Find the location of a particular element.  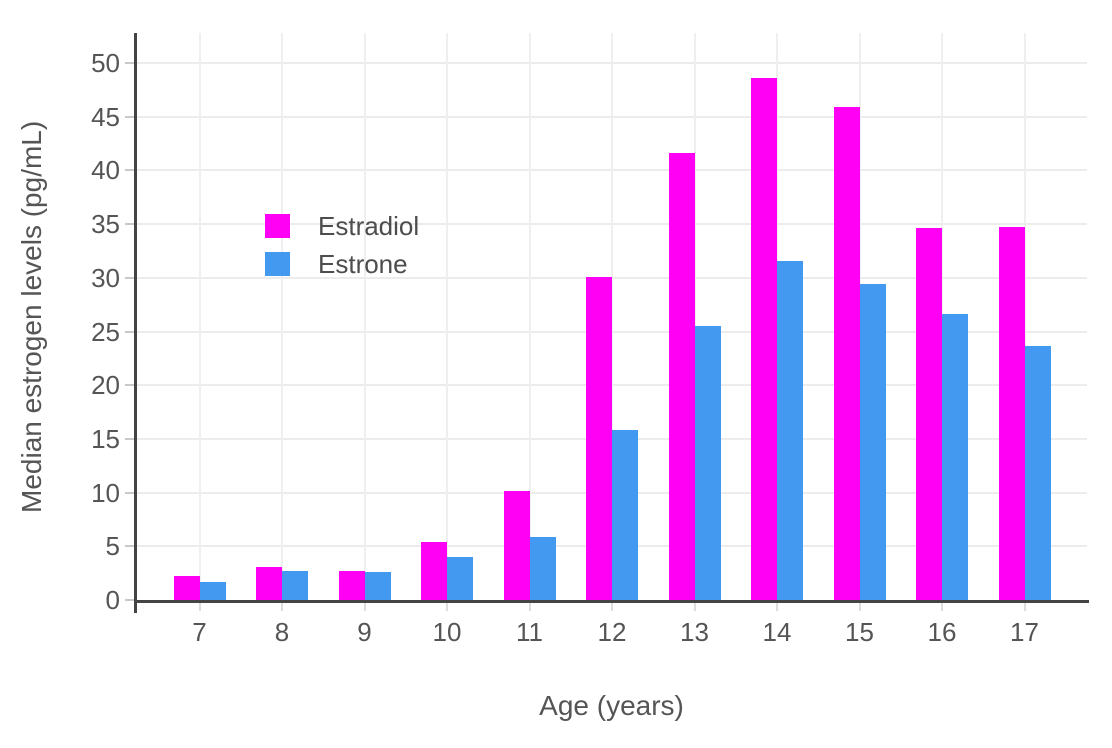

y-tick-label-35: 35 is located at coordinates (105, 224).